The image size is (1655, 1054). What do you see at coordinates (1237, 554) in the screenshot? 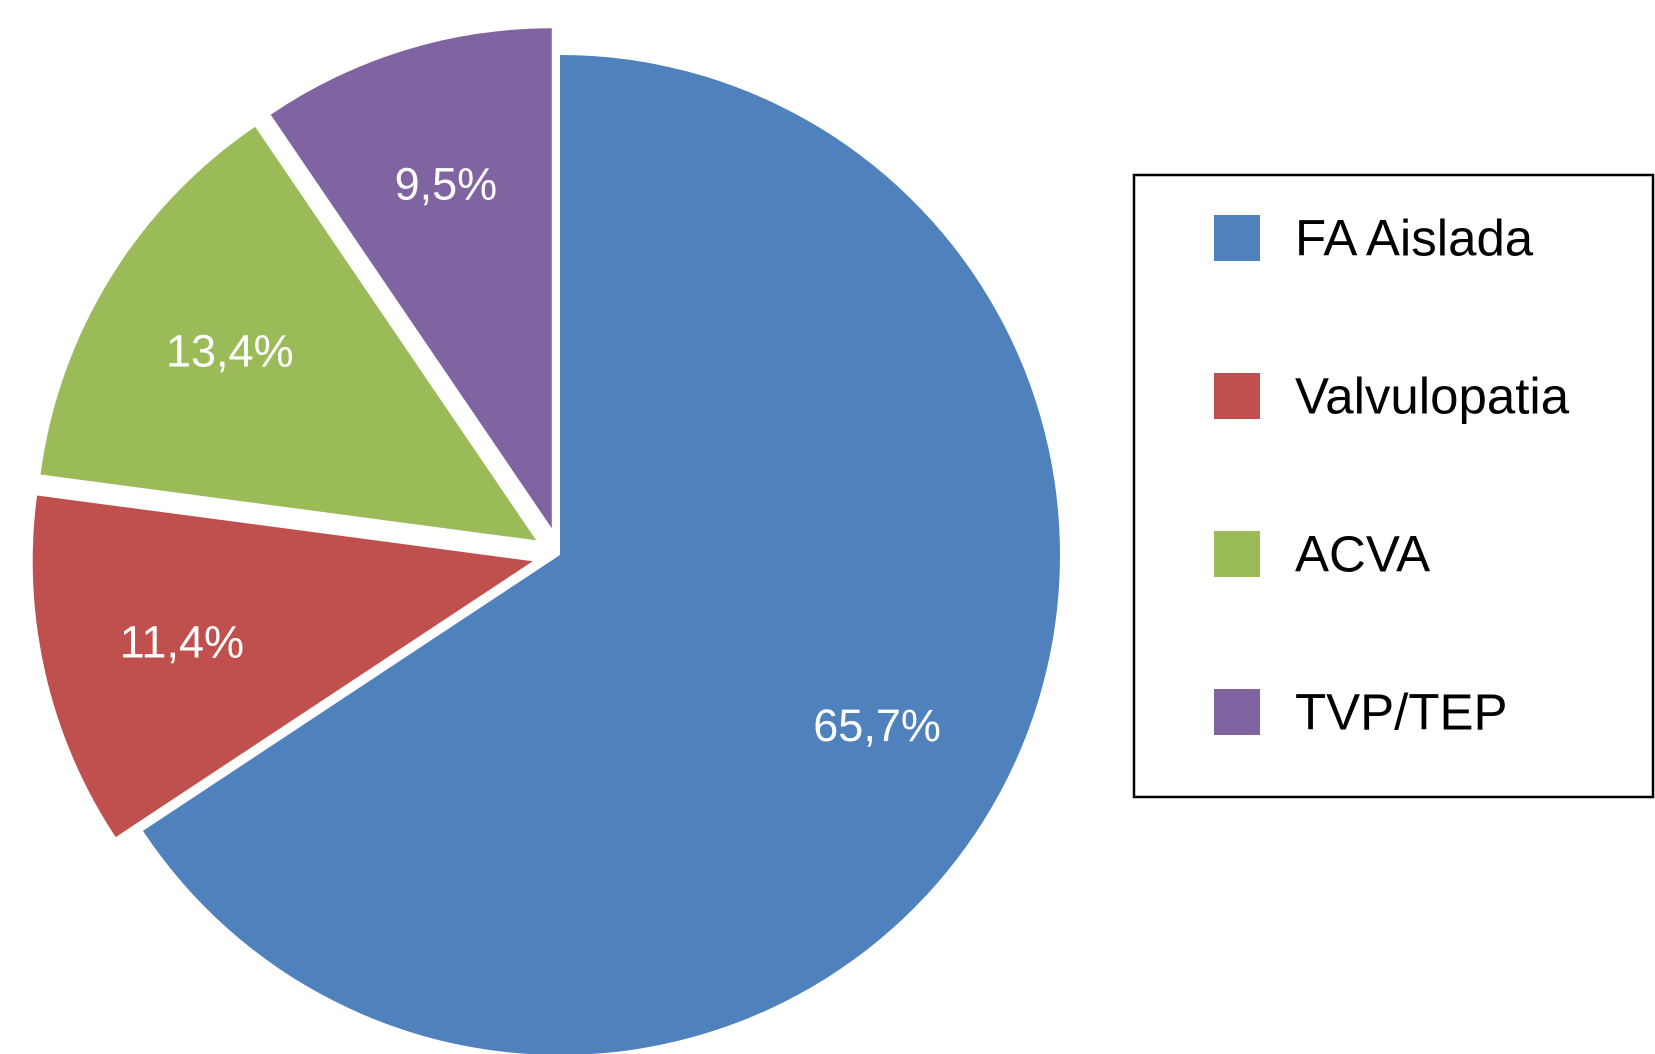
I see `legend-swatch-acva` at bounding box center [1237, 554].